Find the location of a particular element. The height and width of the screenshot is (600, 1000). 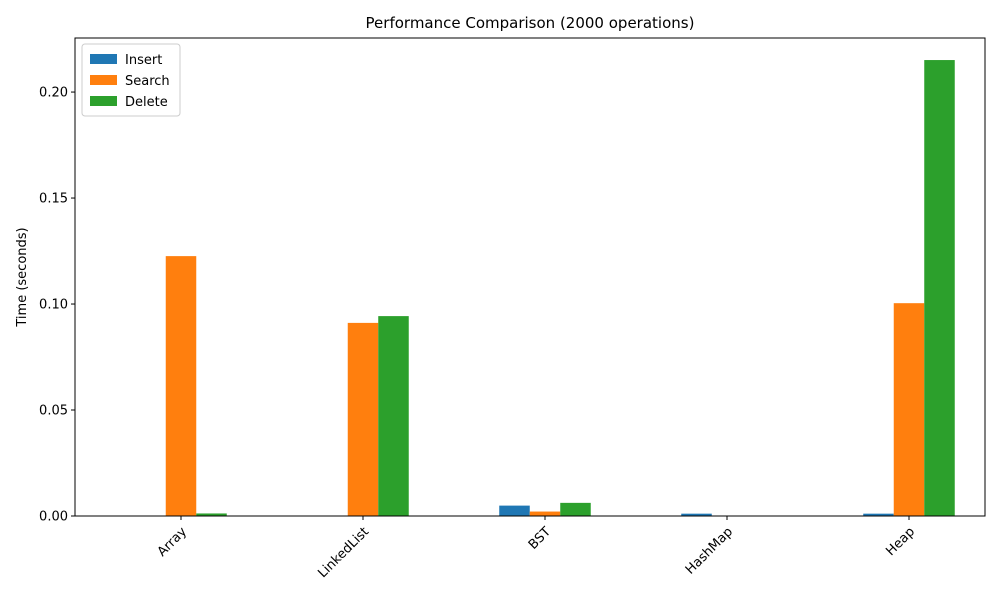

legend-label-search: Search is located at coordinates (147, 81).